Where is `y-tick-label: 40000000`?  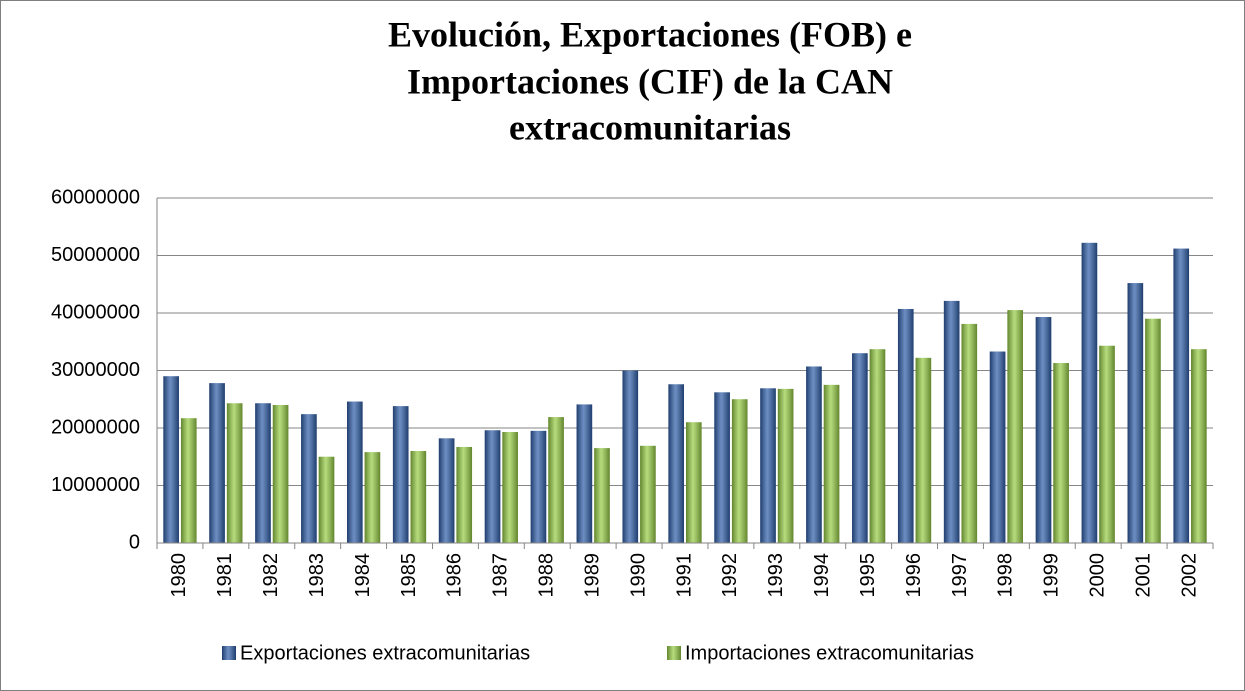
y-tick-label: 40000000 is located at coordinates (95, 312).